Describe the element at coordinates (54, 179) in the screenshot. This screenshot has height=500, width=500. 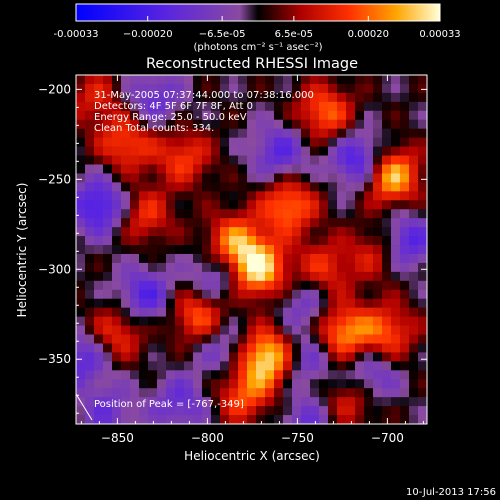
I see `y-tick-label: −250` at that location.